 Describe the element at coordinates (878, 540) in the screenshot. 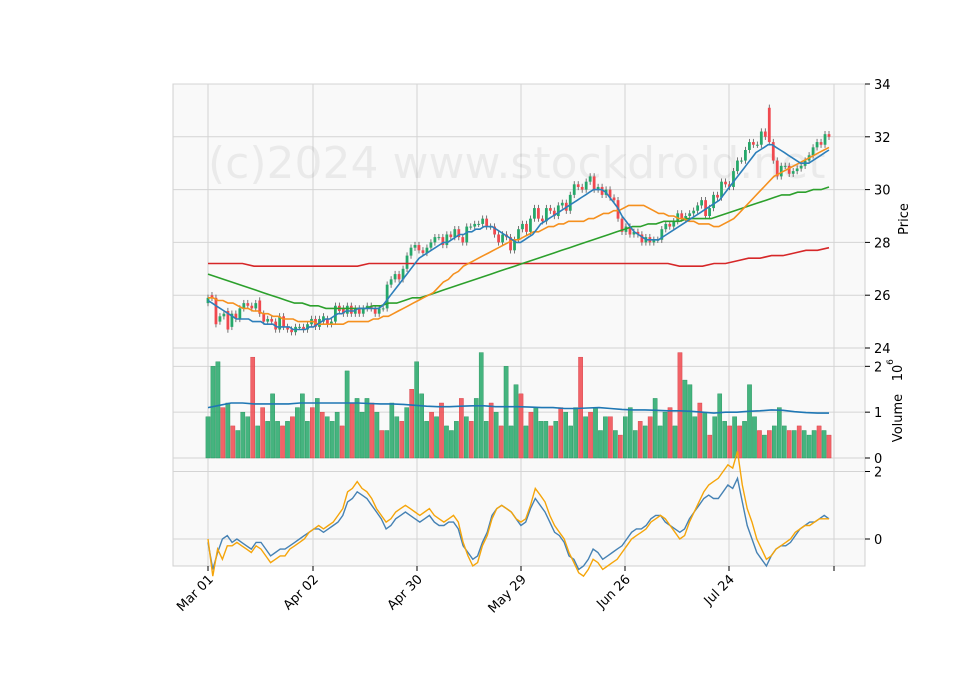

I see `oscillator-y-tick-label: 0` at that location.